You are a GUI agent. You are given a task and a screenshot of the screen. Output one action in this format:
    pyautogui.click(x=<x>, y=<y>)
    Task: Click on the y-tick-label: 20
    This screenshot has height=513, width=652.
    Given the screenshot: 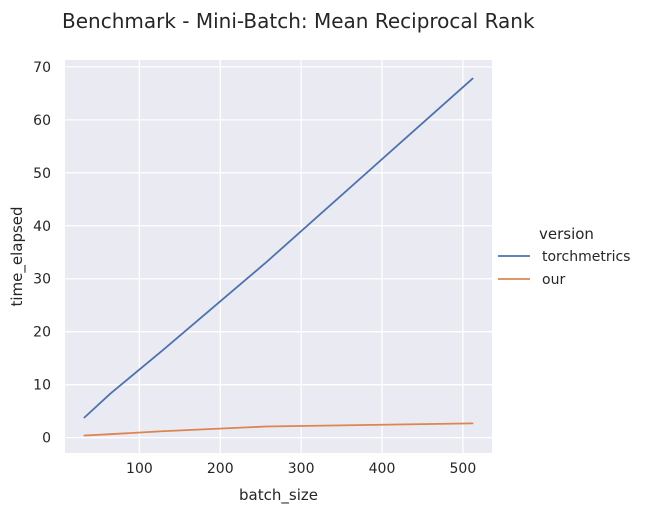 What is the action you would take?
    pyautogui.click(x=42, y=333)
    